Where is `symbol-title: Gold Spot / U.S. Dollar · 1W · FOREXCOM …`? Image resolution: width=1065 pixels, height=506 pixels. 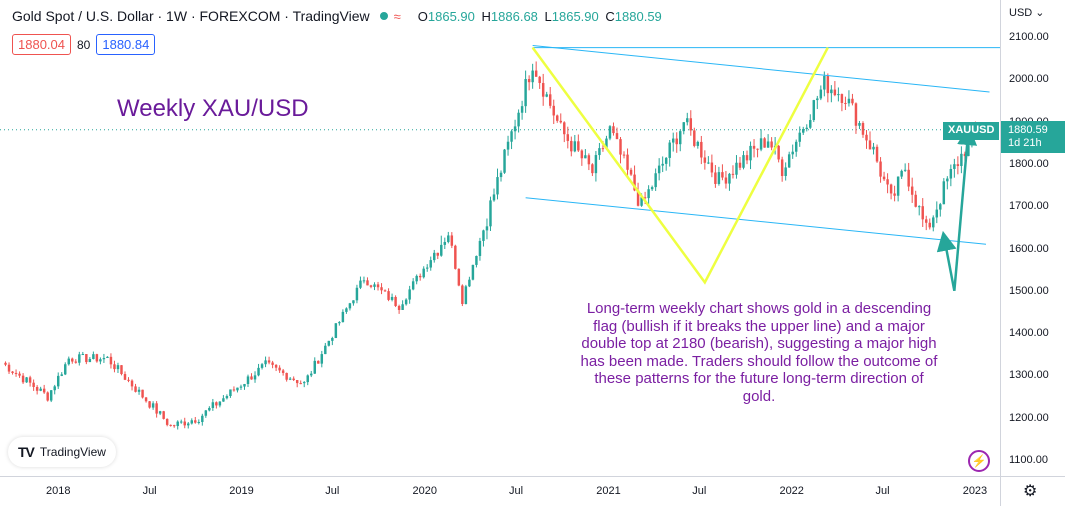
symbol-title: Gold Spot / U.S. Dollar · 1W · FOREXCOM … is located at coordinates (191, 16).